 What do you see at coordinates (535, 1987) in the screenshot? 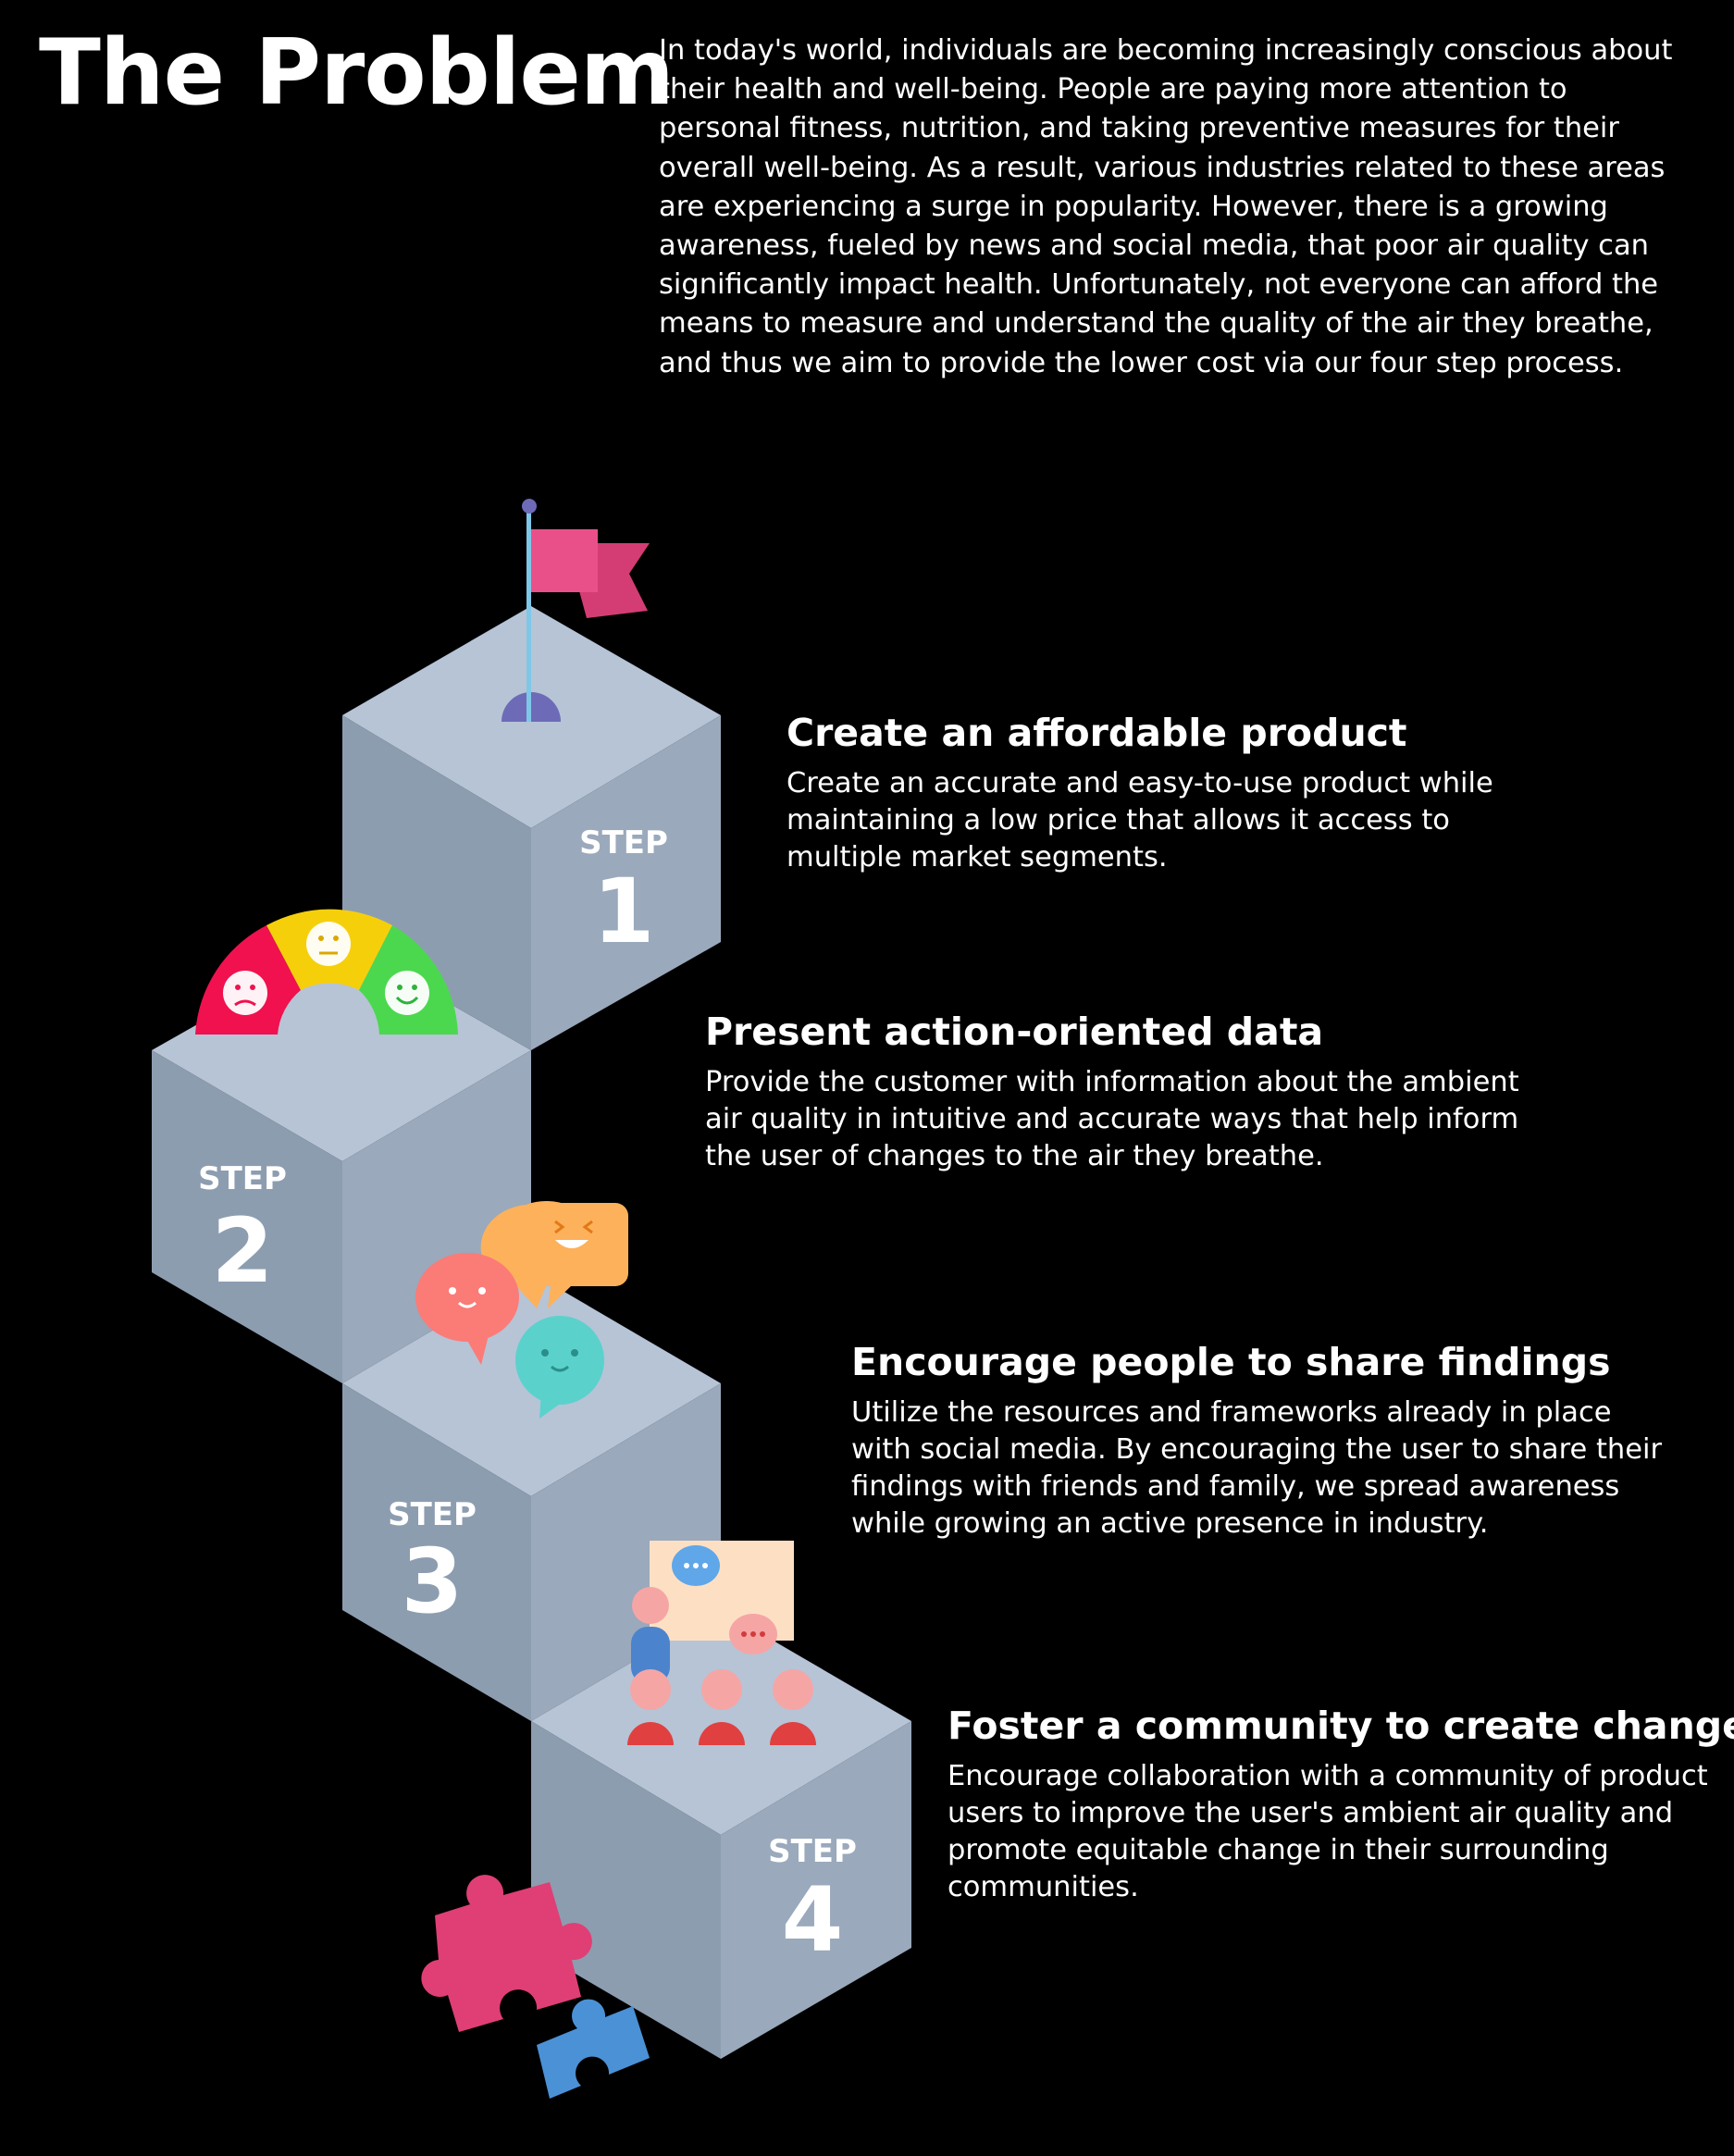
I see `puzzle-icon` at bounding box center [535, 1987].